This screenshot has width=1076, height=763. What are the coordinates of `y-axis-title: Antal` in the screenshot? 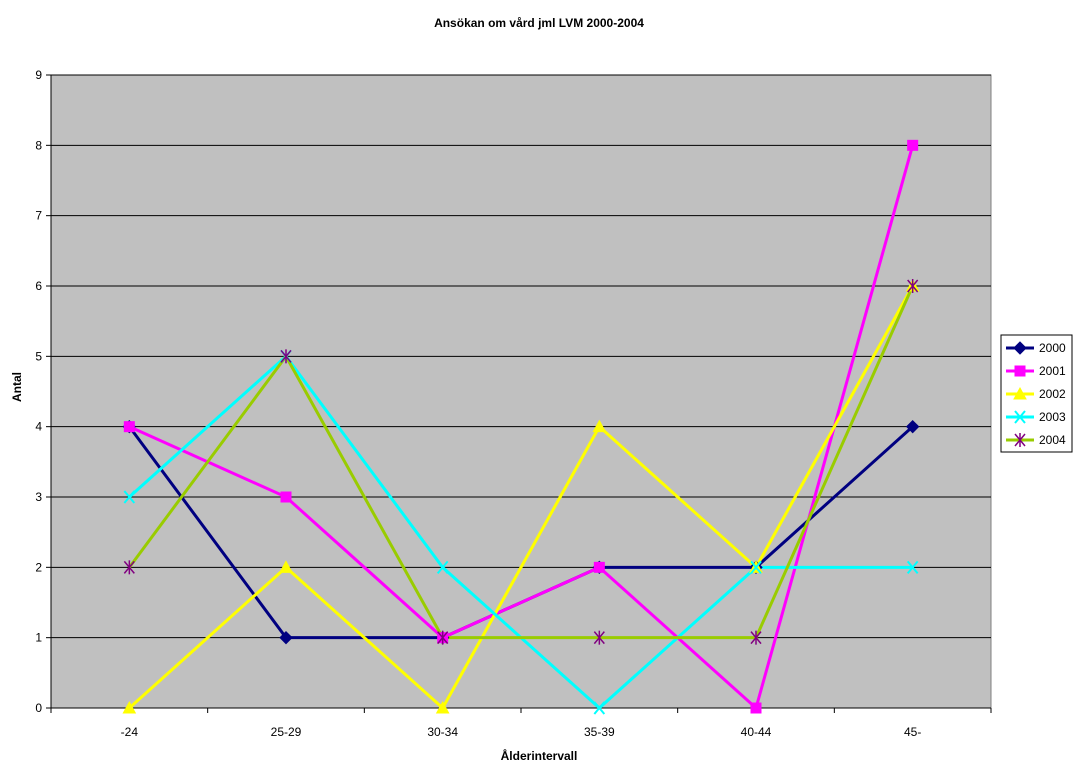 It's located at (17, 387).